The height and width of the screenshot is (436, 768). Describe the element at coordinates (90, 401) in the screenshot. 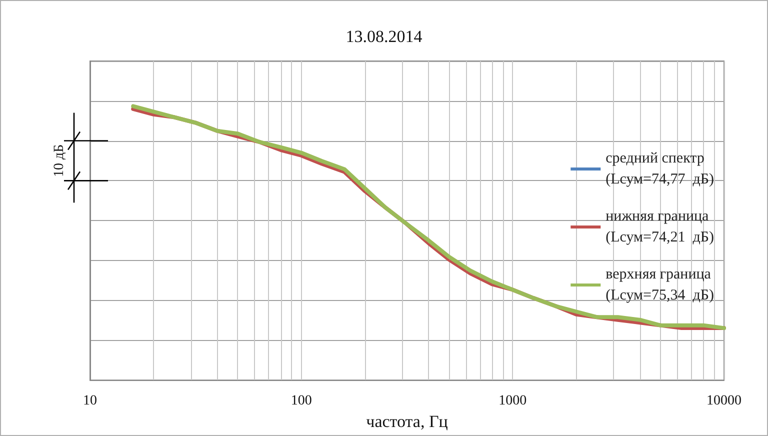

I see `x-tick-label: 10` at that location.